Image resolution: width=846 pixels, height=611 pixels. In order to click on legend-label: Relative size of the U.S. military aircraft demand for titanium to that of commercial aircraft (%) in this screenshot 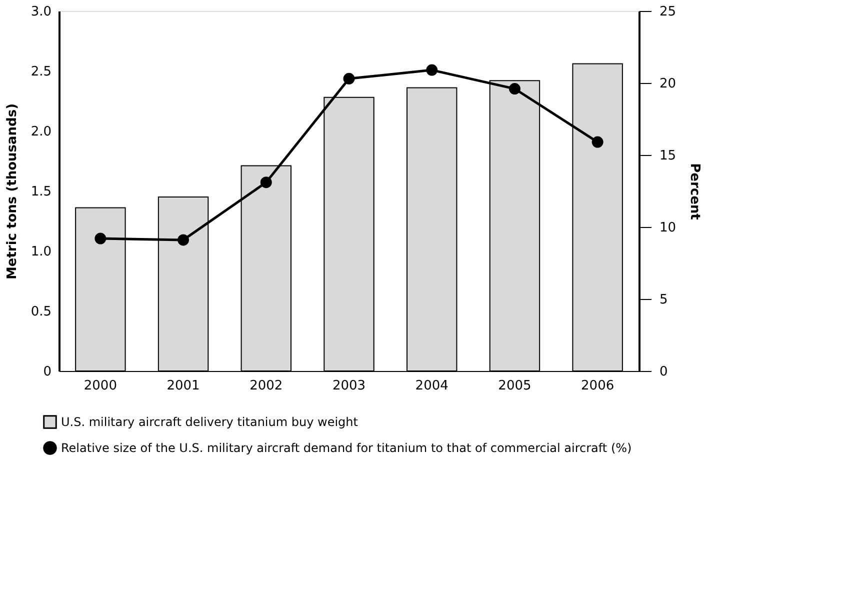, I will do `click(346, 448)`.